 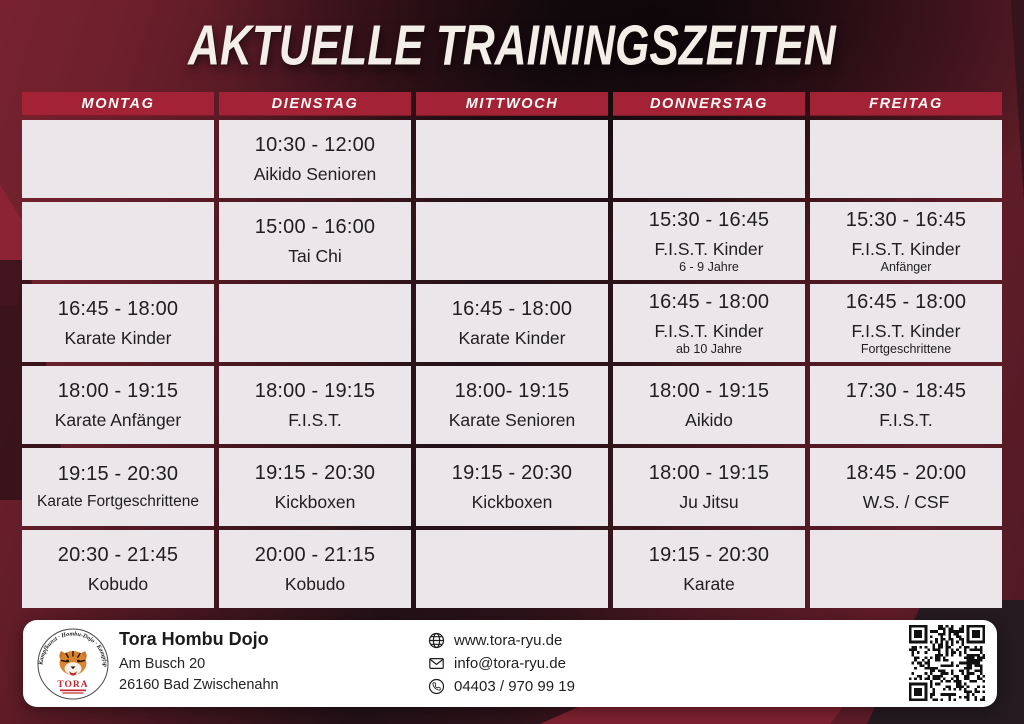 I want to click on schedule-cell-r4-dienstag: 18:00 - 19:15 F.I.S.T., so click(x=315, y=405).